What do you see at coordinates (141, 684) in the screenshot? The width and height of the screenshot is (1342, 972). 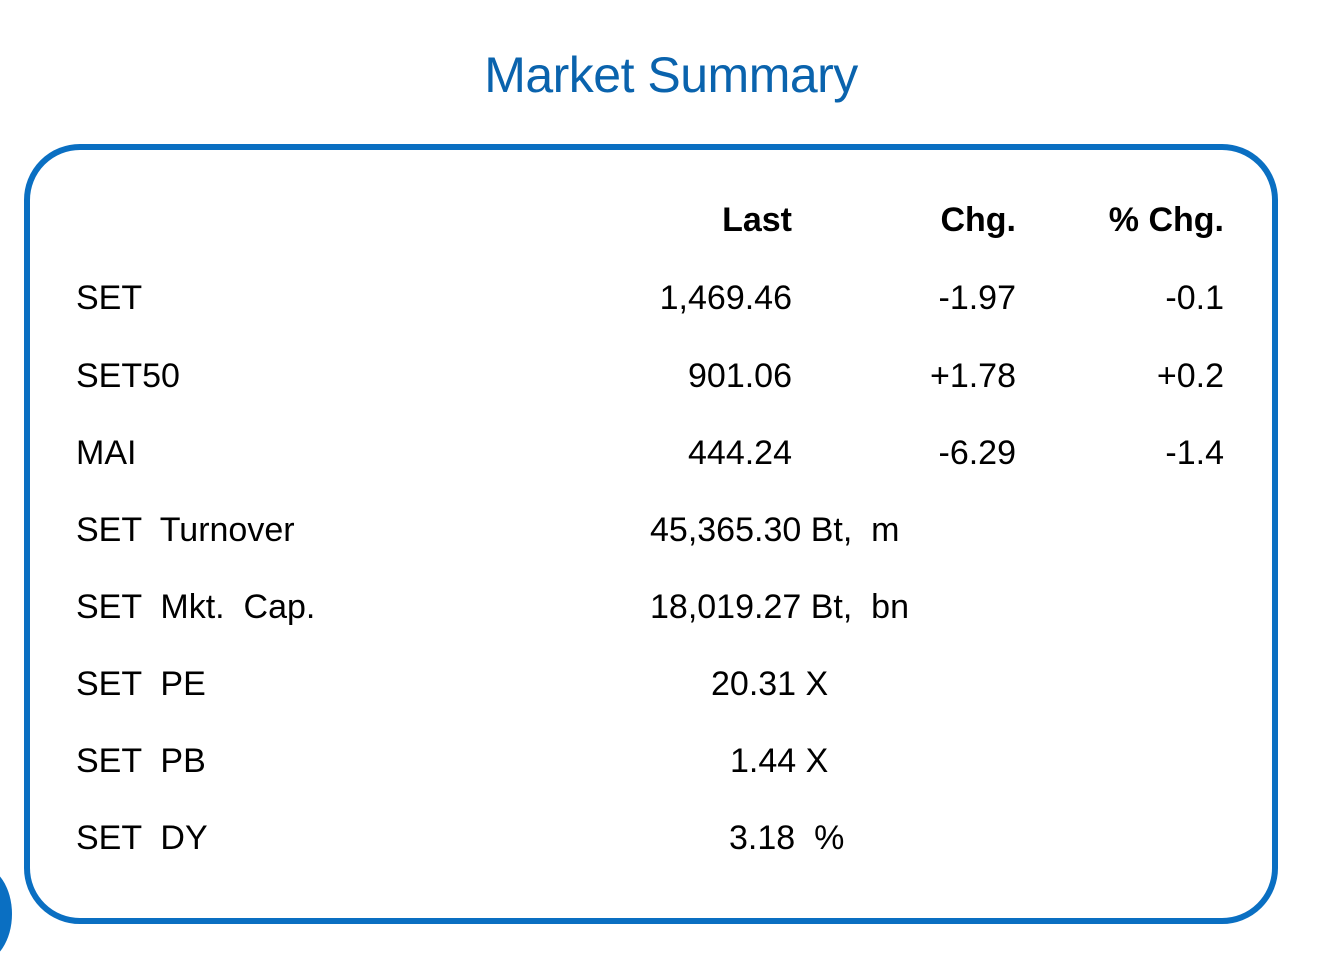 I see `stat-label-pe: SET PE` at bounding box center [141, 684].